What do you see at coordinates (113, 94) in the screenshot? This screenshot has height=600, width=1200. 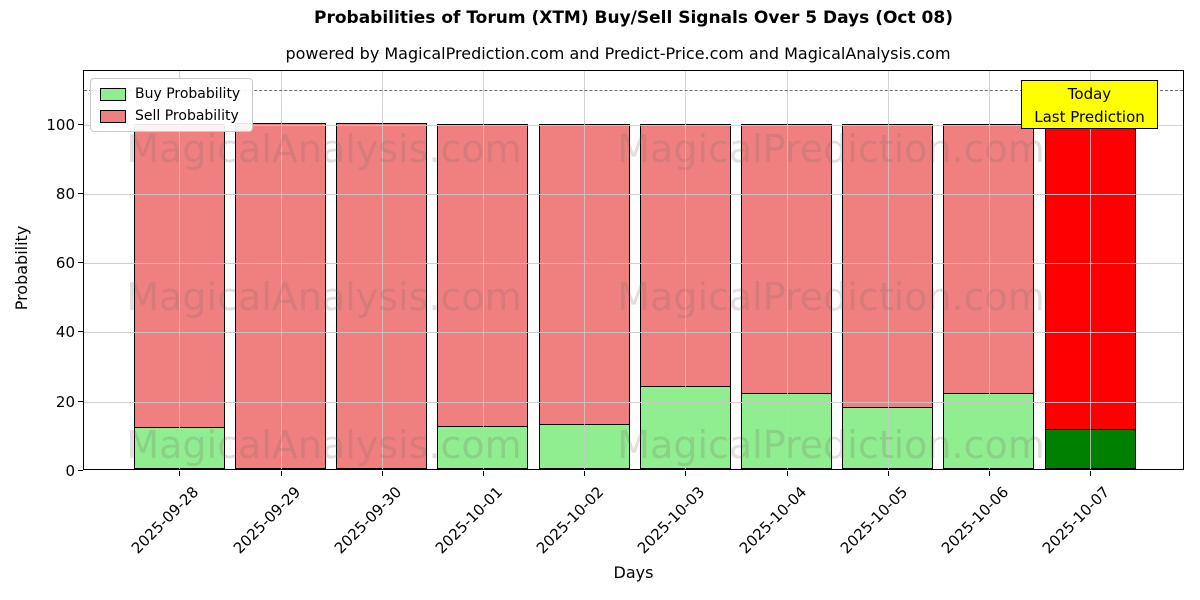 I see `buy-swatch-icon` at bounding box center [113, 94].